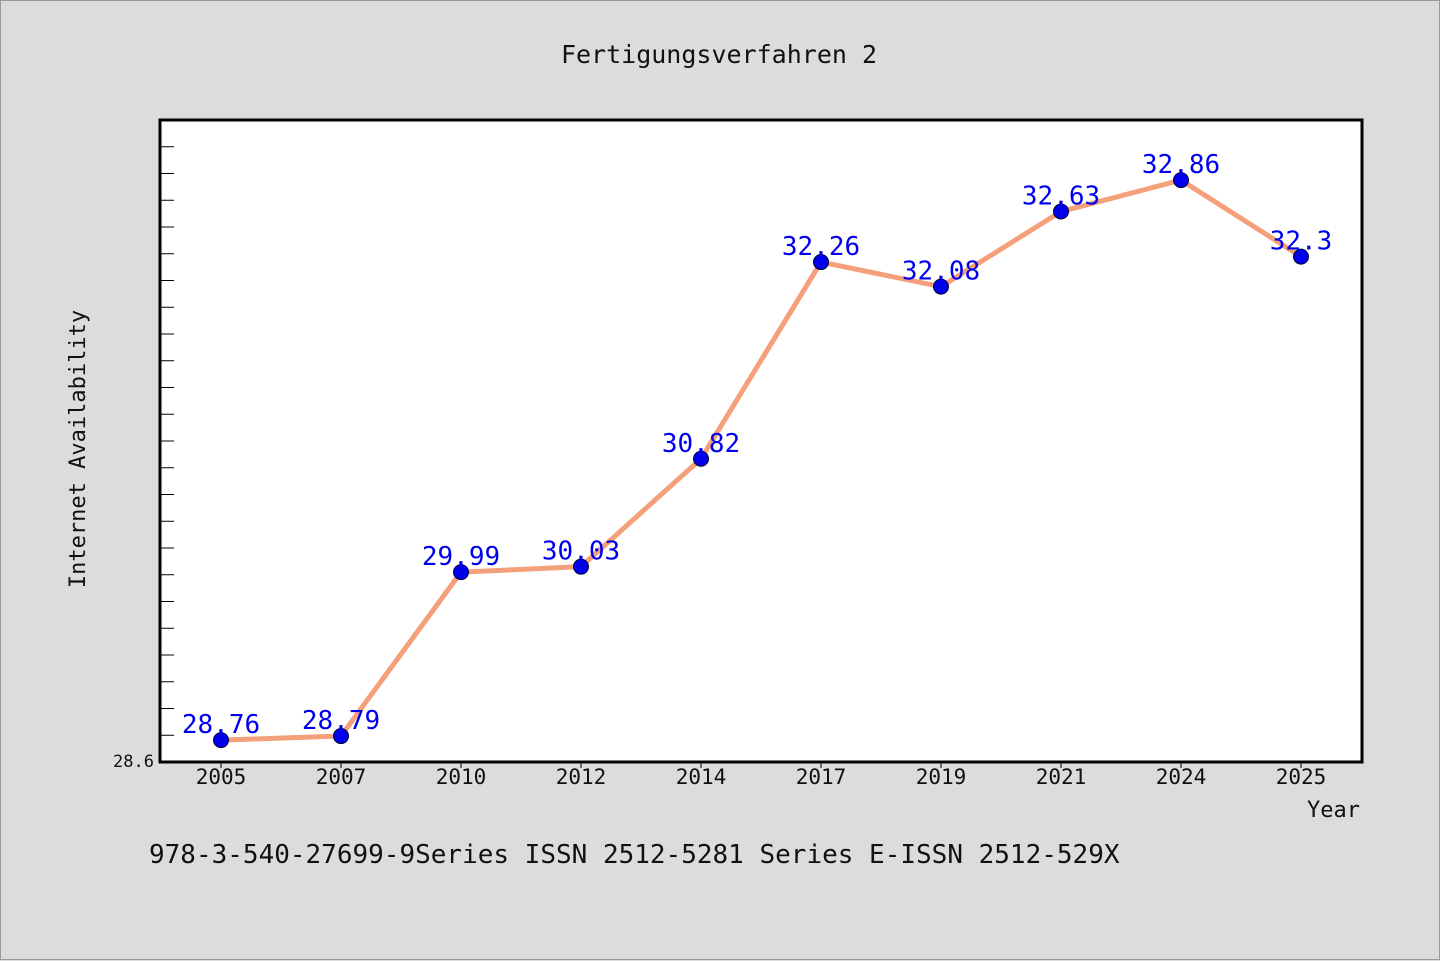 This screenshot has width=1440, height=961. What do you see at coordinates (821, 777) in the screenshot?
I see `x-axis-tick-label: 2017` at bounding box center [821, 777].